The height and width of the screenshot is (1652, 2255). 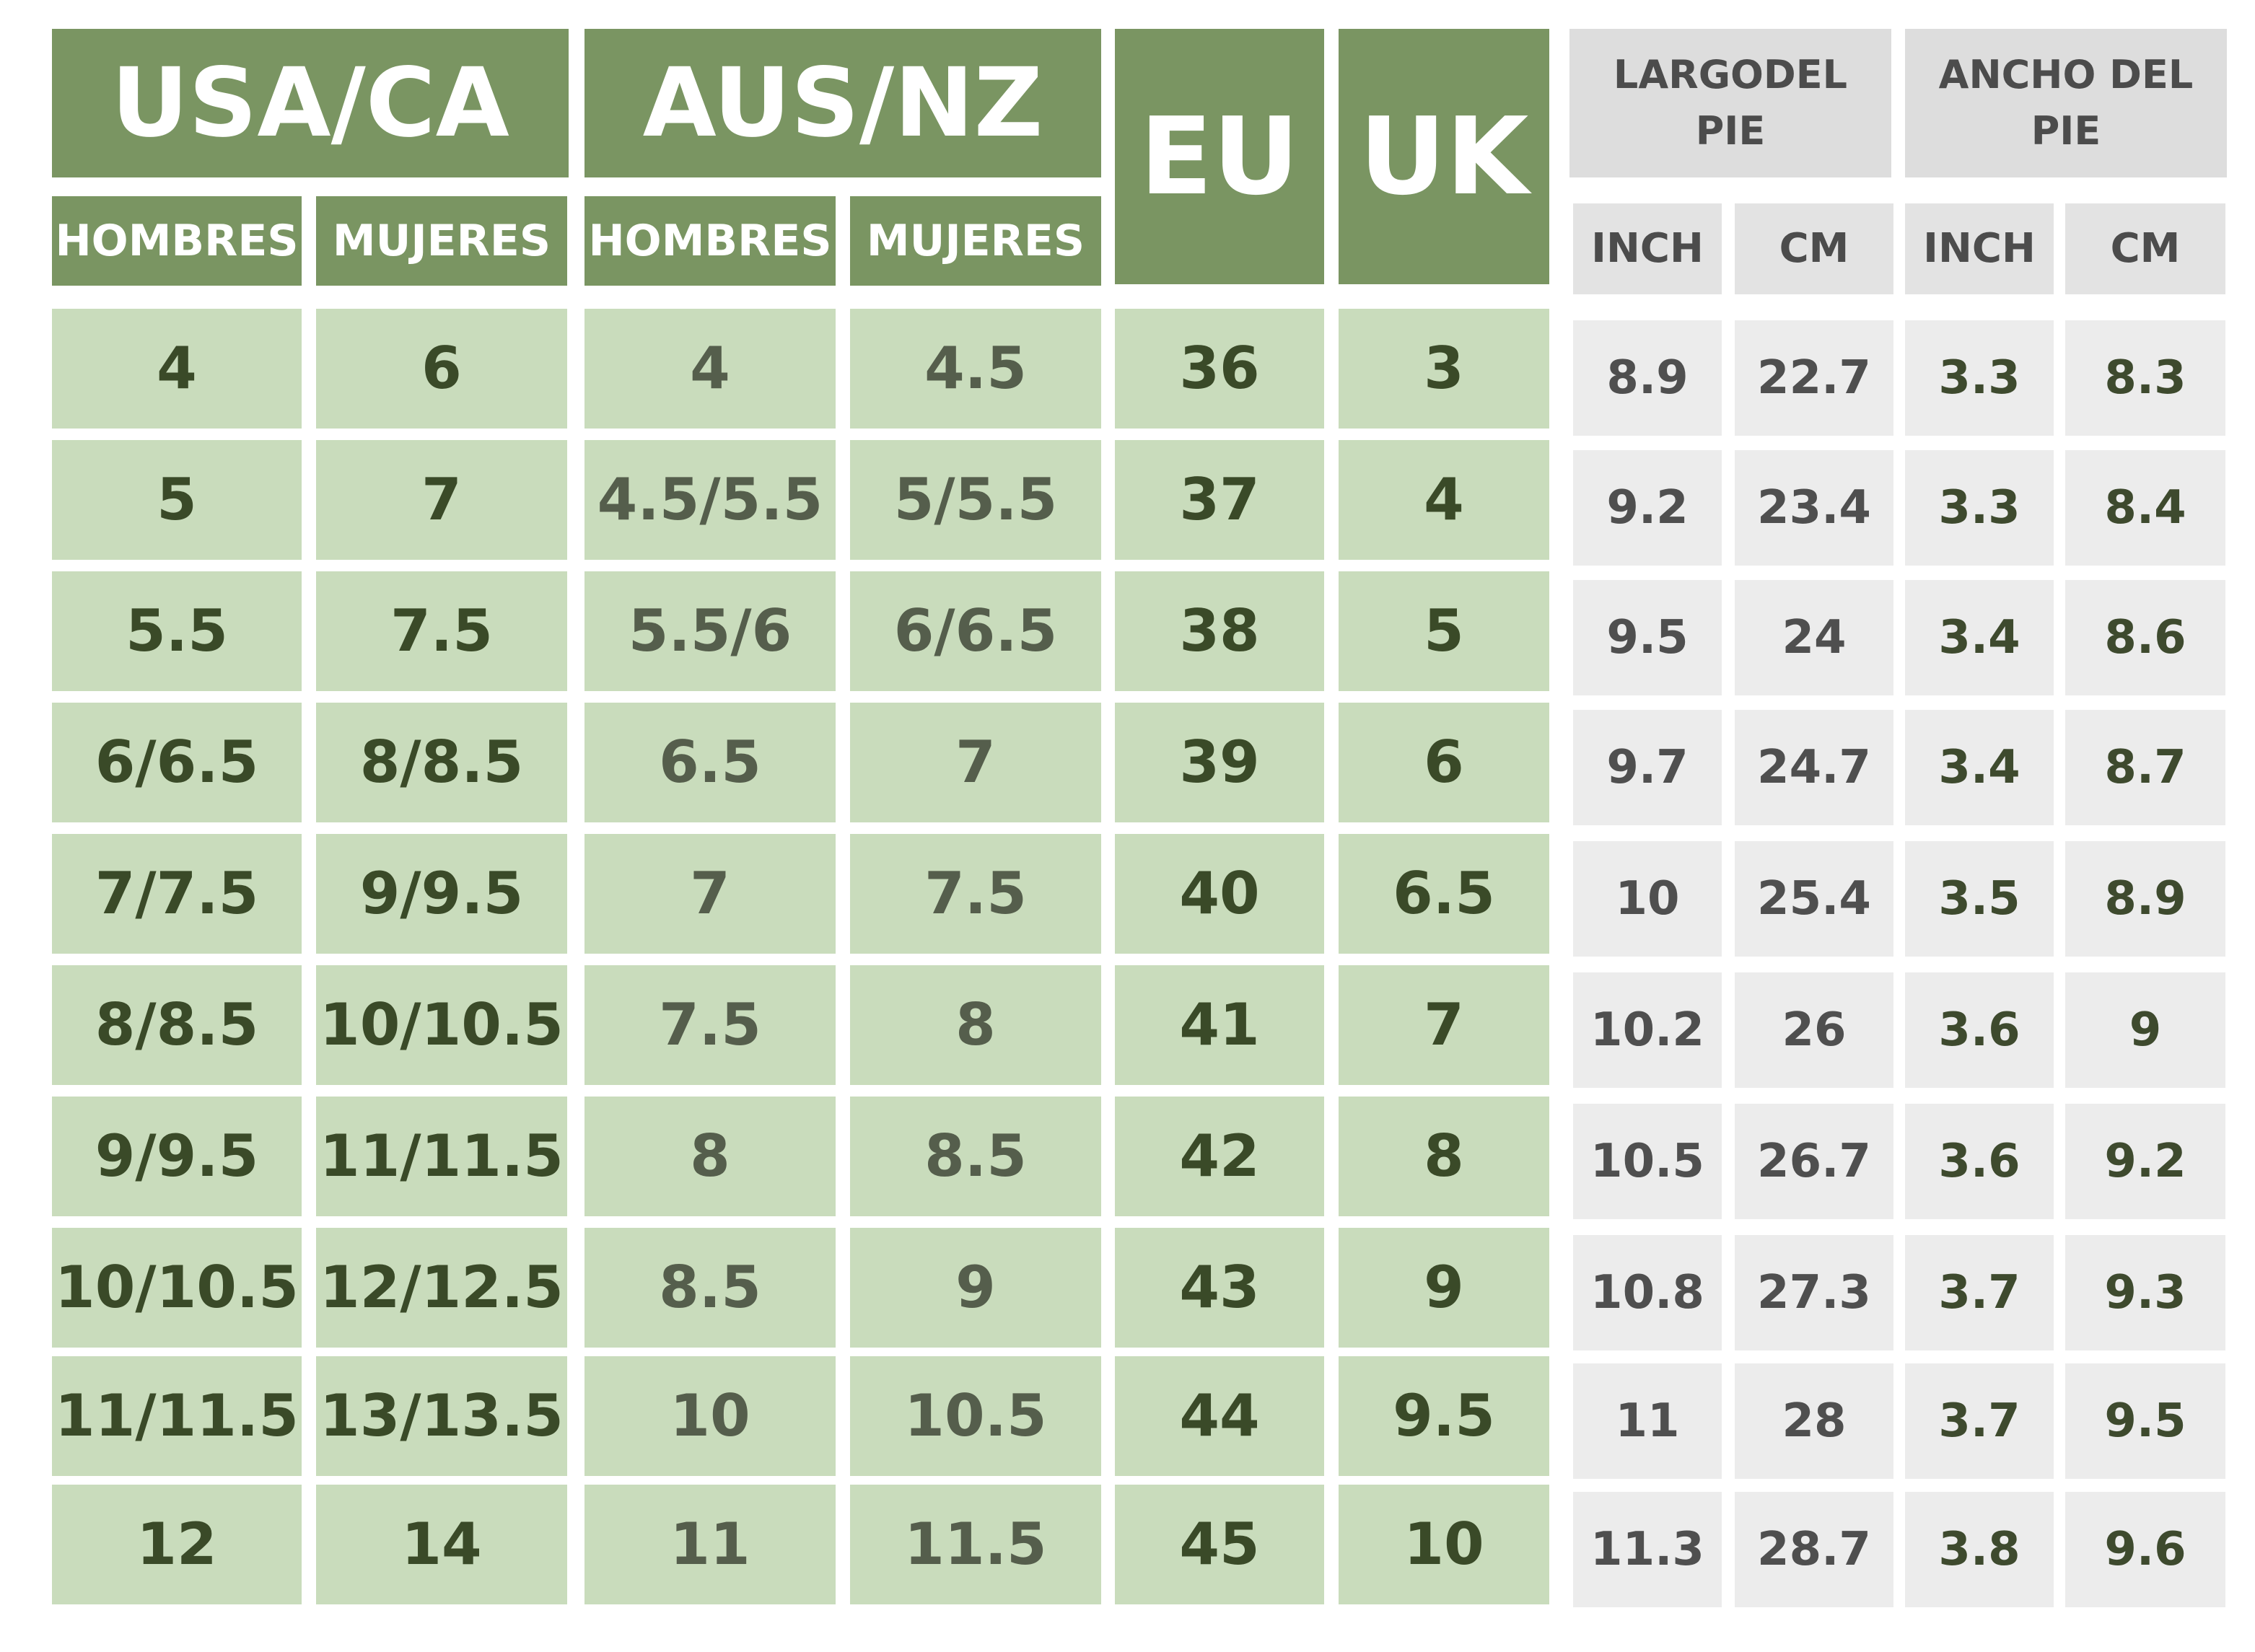 I want to click on cell-uk: 9.5, so click(x=1444, y=1416).